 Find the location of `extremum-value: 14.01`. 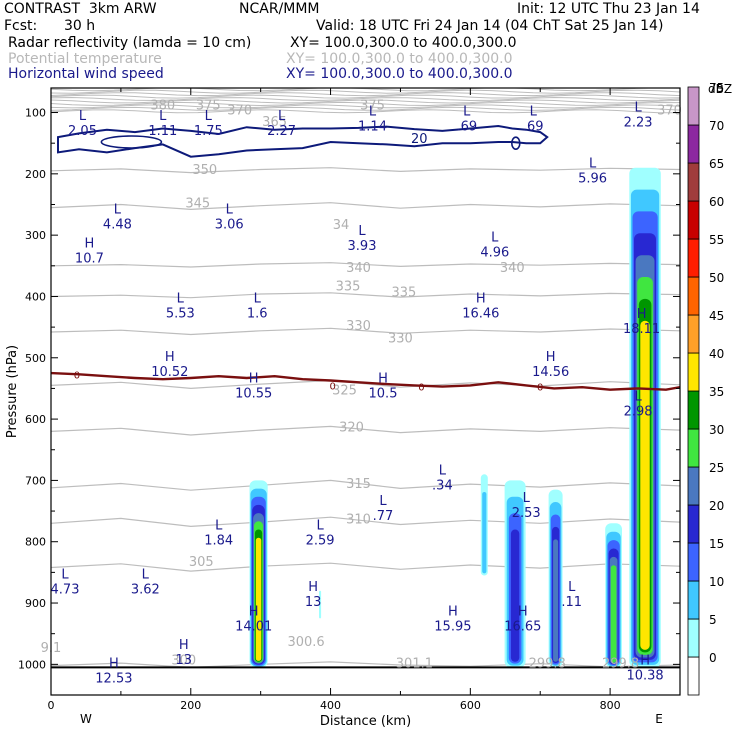

extremum-value: 14.01 is located at coordinates (253, 626).